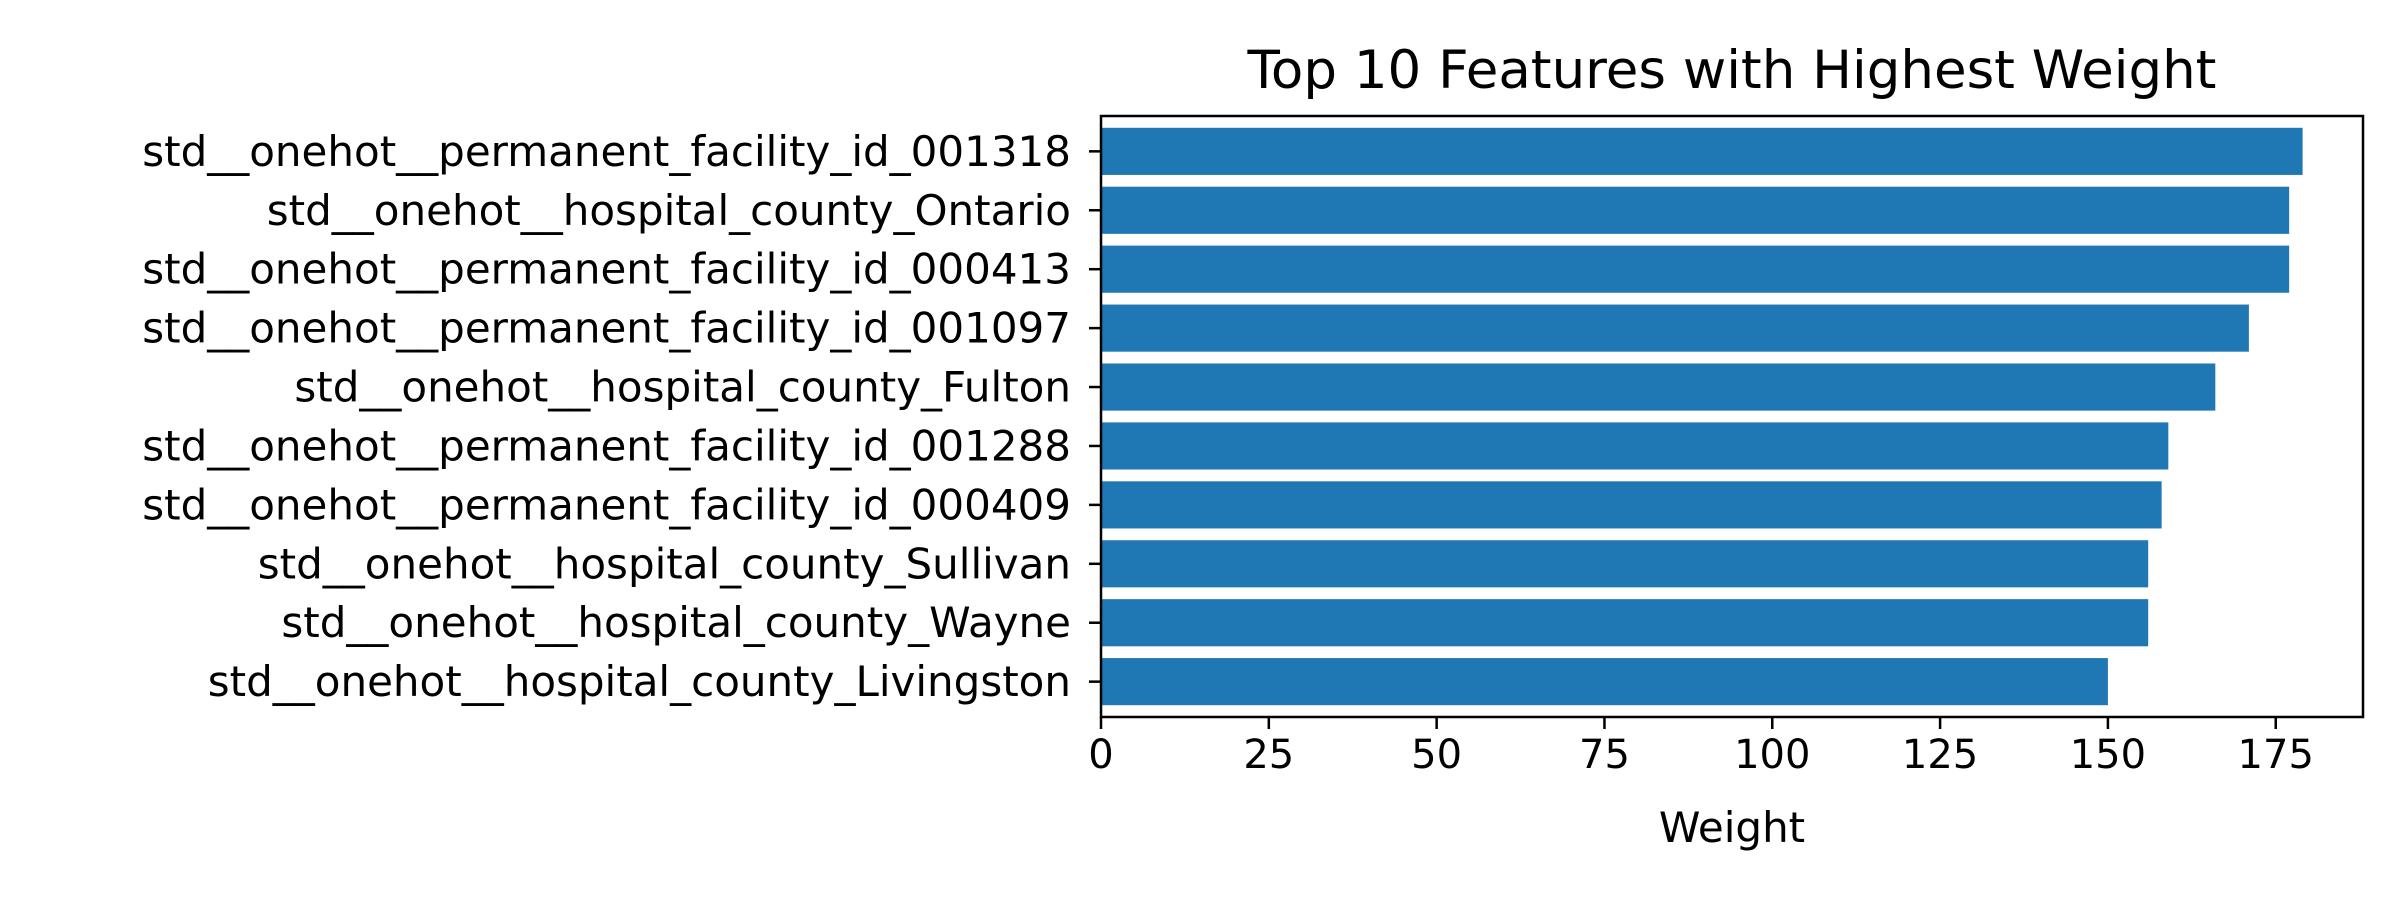 The height and width of the screenshot is (900, 2400). I want to click on y-tick-label: std__onehot__hospital_county_Sullivan, so click(664, 563).